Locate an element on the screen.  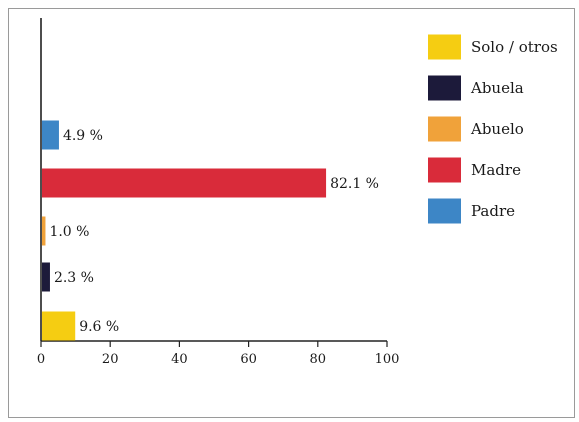
x-tick-label: 40 is located at coordinates (179, 359).